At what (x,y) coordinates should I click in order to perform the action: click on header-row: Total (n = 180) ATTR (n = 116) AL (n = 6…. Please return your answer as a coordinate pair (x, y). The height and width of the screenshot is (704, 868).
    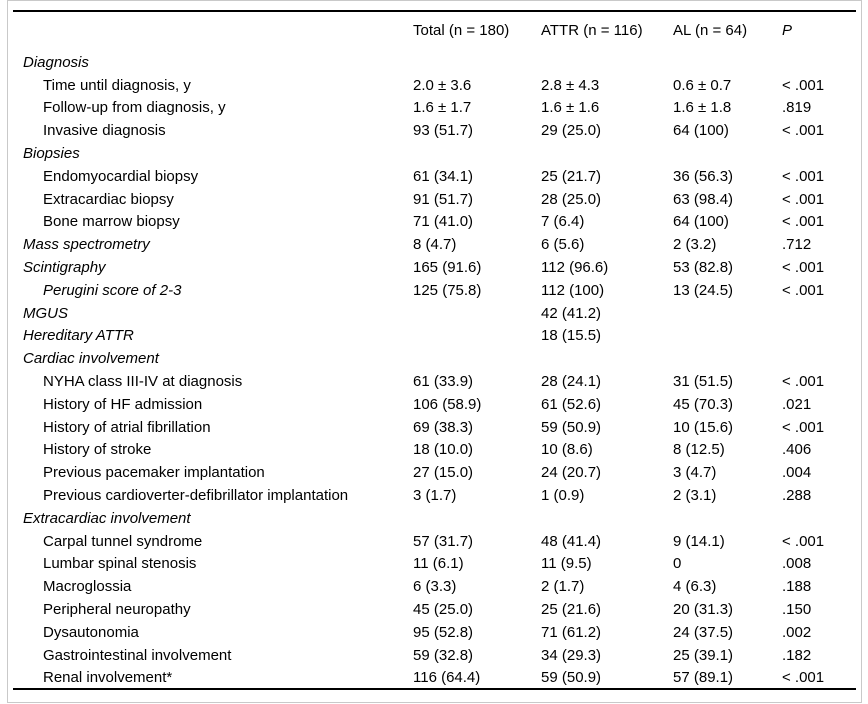
    Looking at the image, I should click on (434, 31).